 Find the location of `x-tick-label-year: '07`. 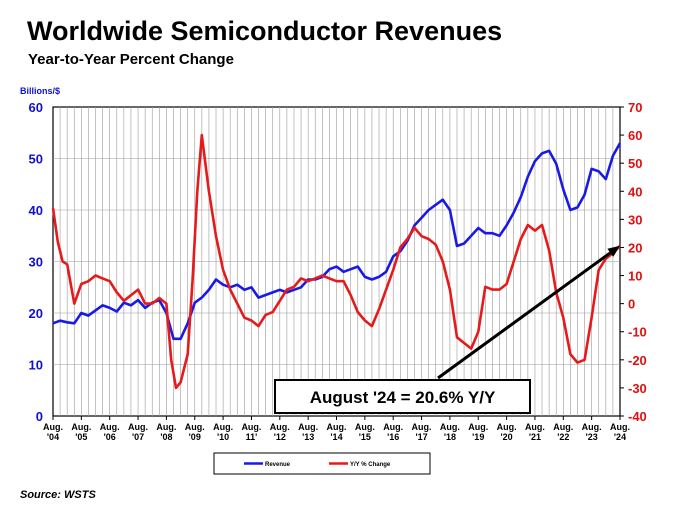

x-tick-label-year: '07 is located at coordinates (138, 437).